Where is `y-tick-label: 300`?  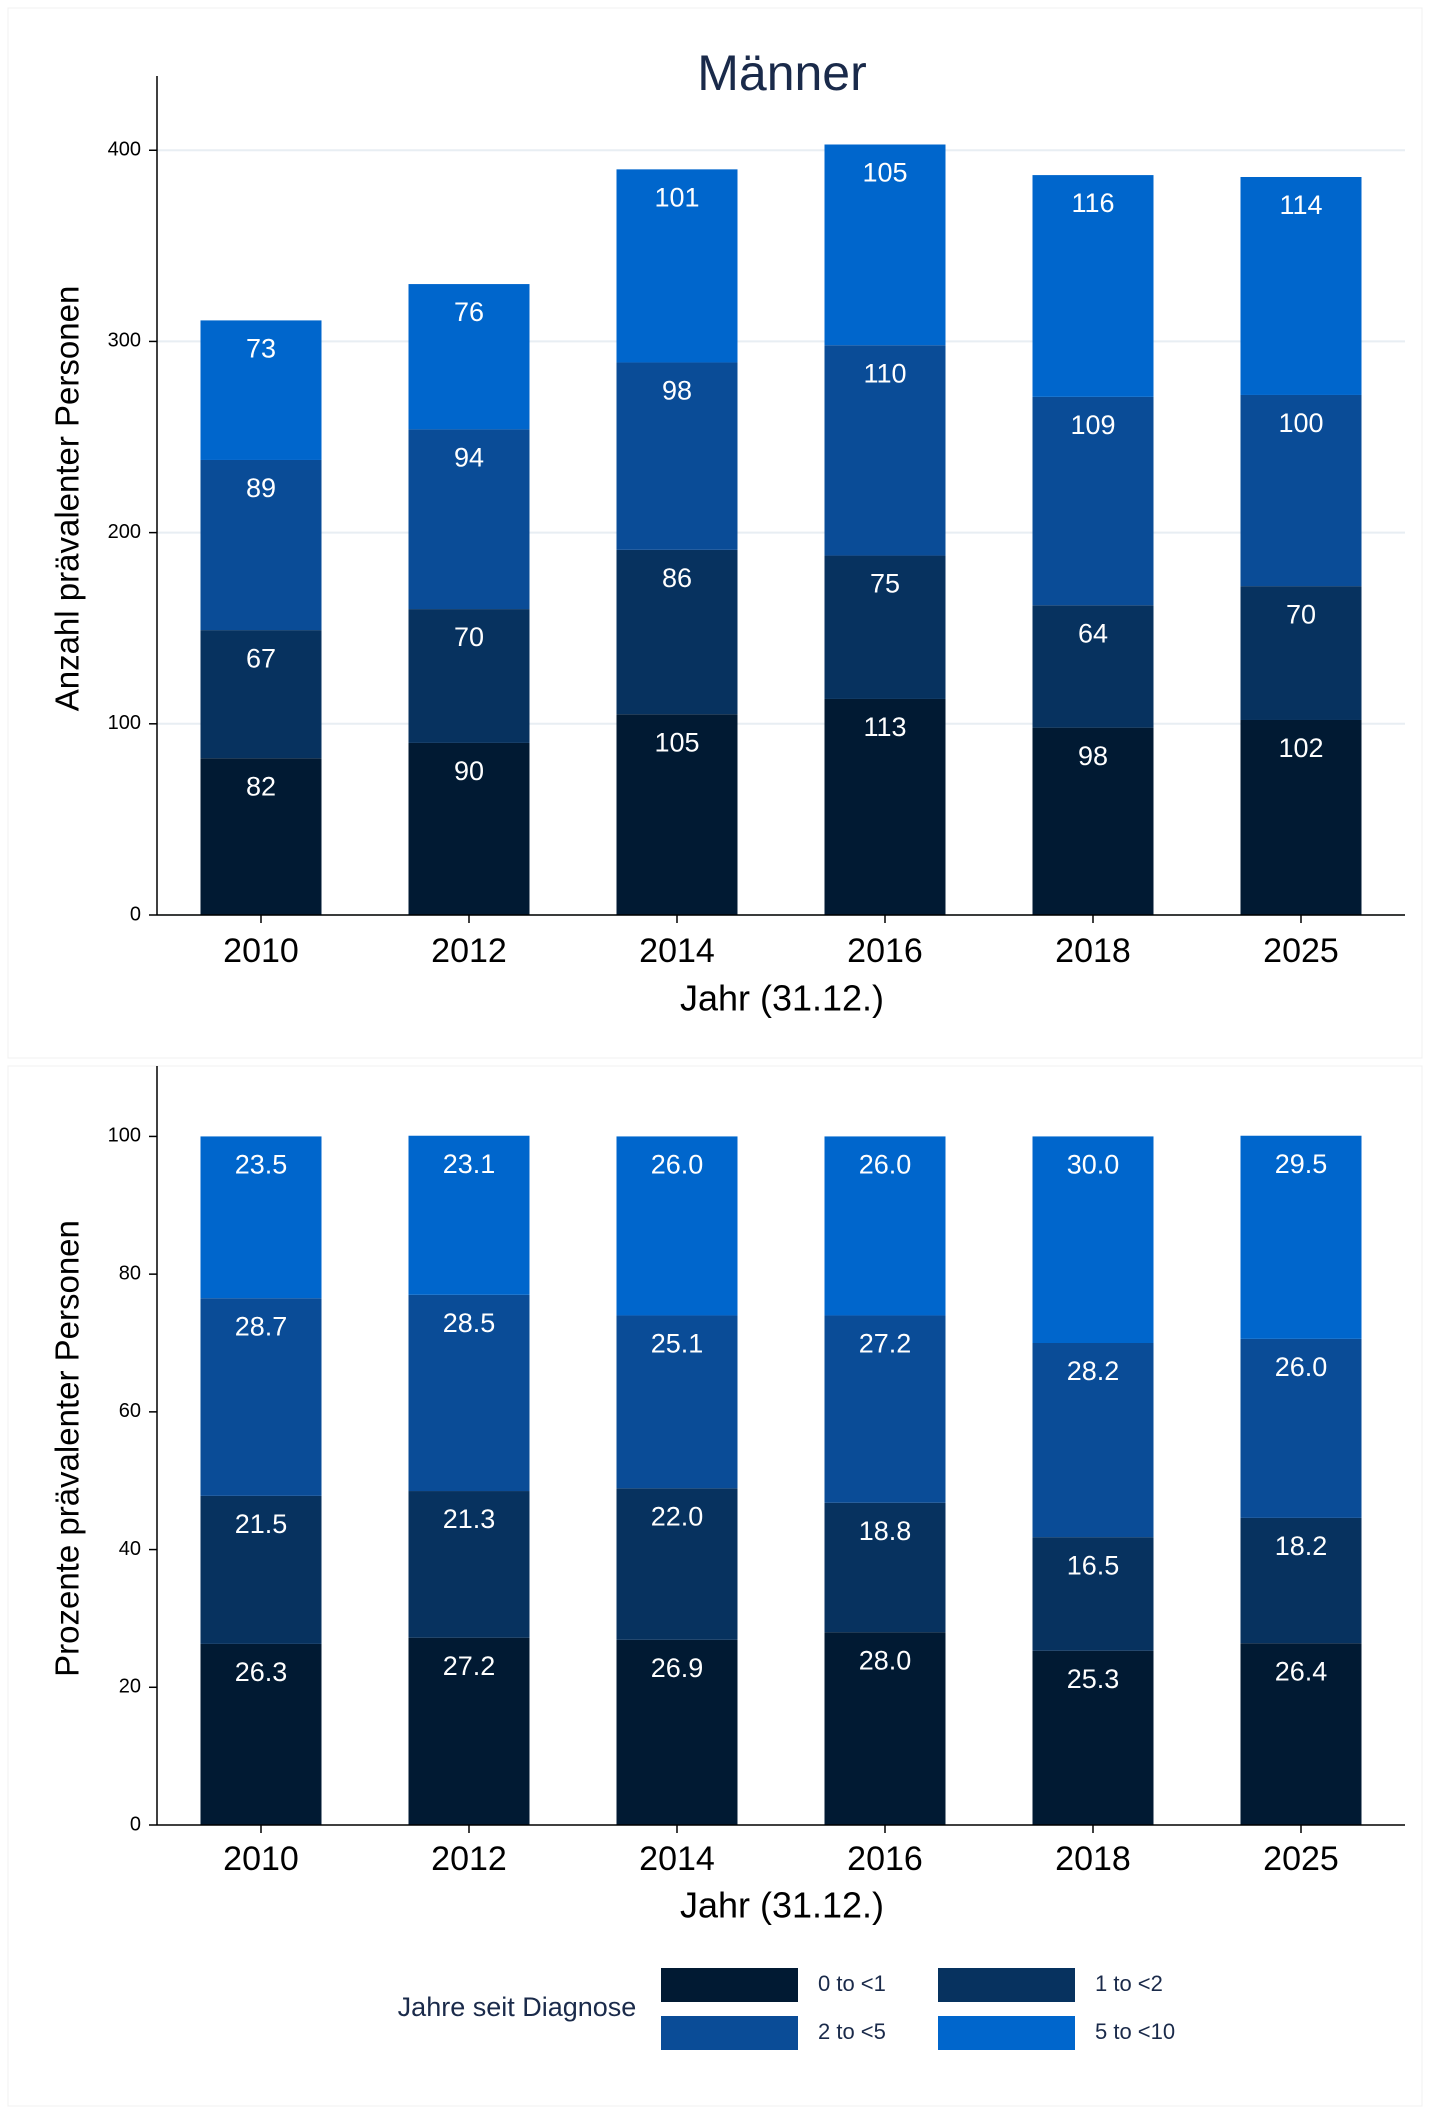
y-tick-label: 300 is located at coordinates (124, 341).